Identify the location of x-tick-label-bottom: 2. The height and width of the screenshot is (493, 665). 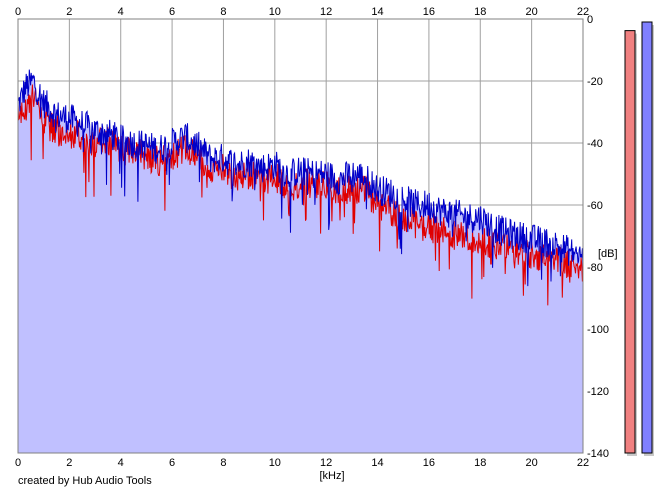
(69, 463).